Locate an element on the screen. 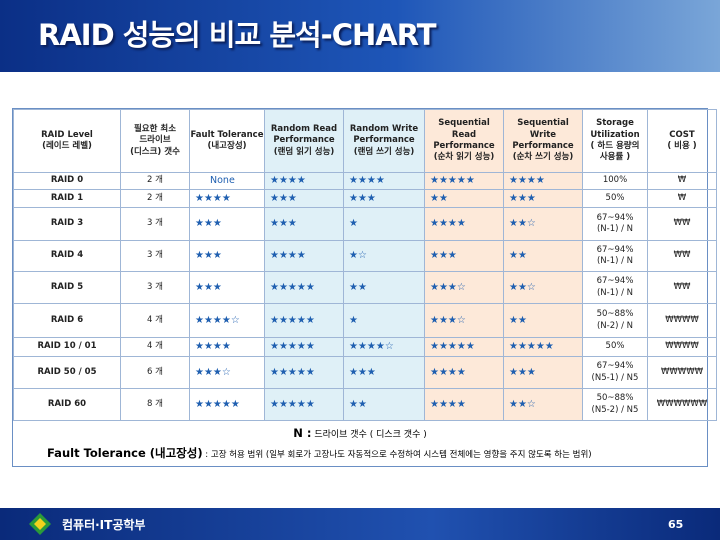 Image resolution: width=720 pixels, height=540 pixels. note-text: 드라이브 갯수 ( 디스크 갯수 ) is located at coordinates (369, 435).